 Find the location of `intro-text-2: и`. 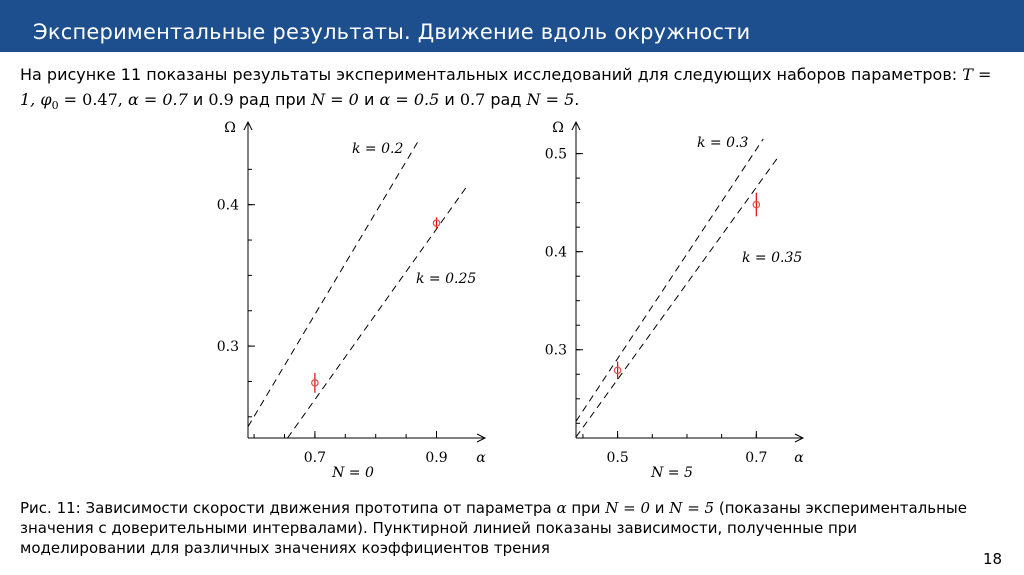

intro-text-2: и is located at coordinates (198, 99).